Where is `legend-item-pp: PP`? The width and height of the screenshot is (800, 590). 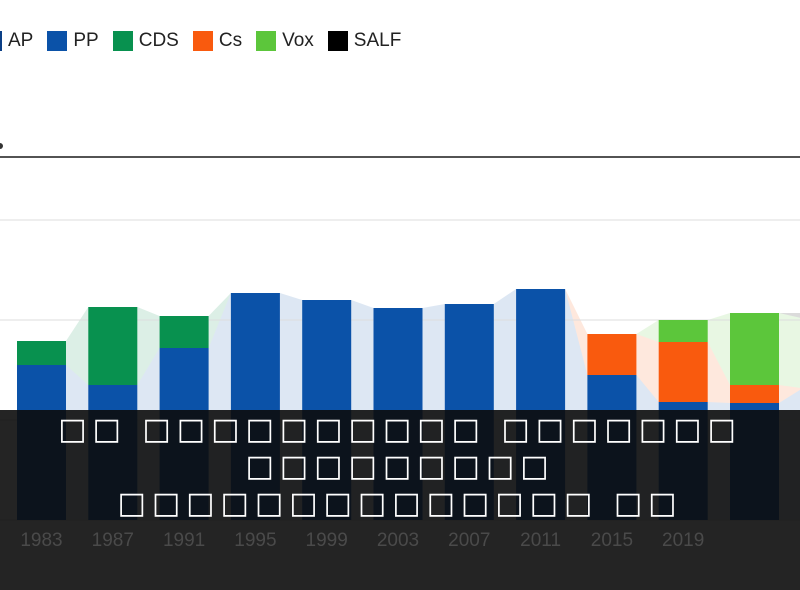
legend-item-pp: PP is located at coordinates (73, 41).